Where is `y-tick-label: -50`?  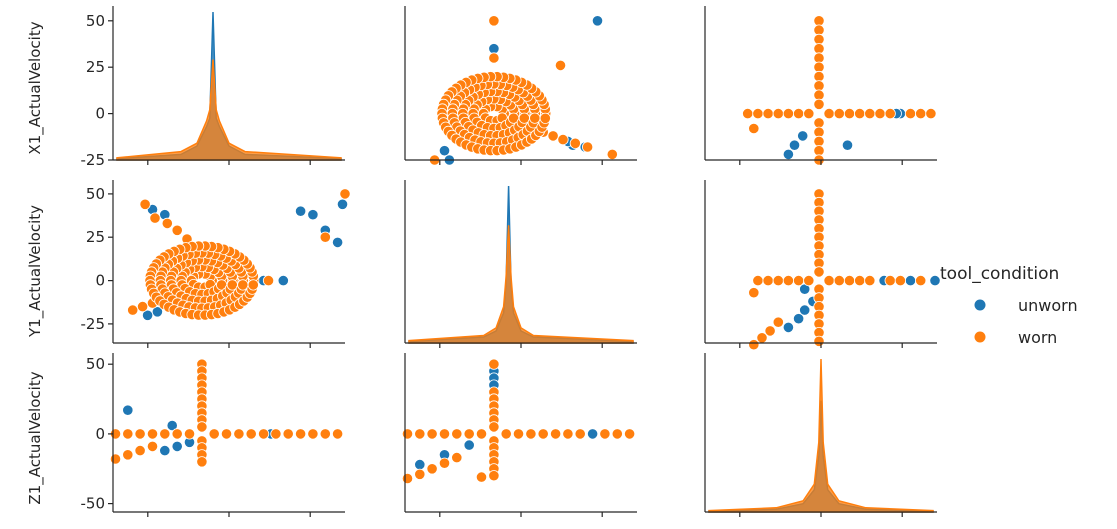
y-tick-label: -50 is located at coordinates (93, 504).